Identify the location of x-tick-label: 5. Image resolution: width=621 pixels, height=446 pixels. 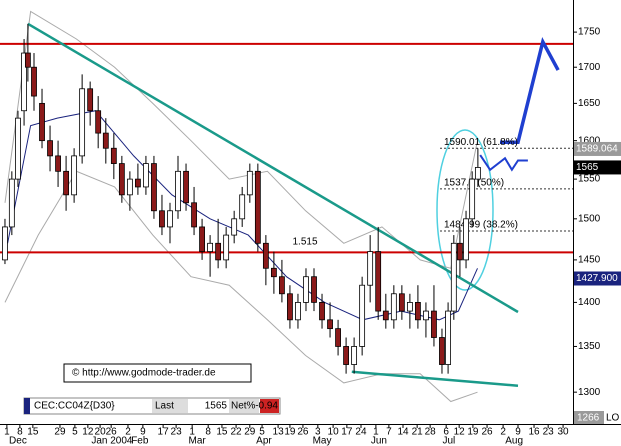
(262, 432).